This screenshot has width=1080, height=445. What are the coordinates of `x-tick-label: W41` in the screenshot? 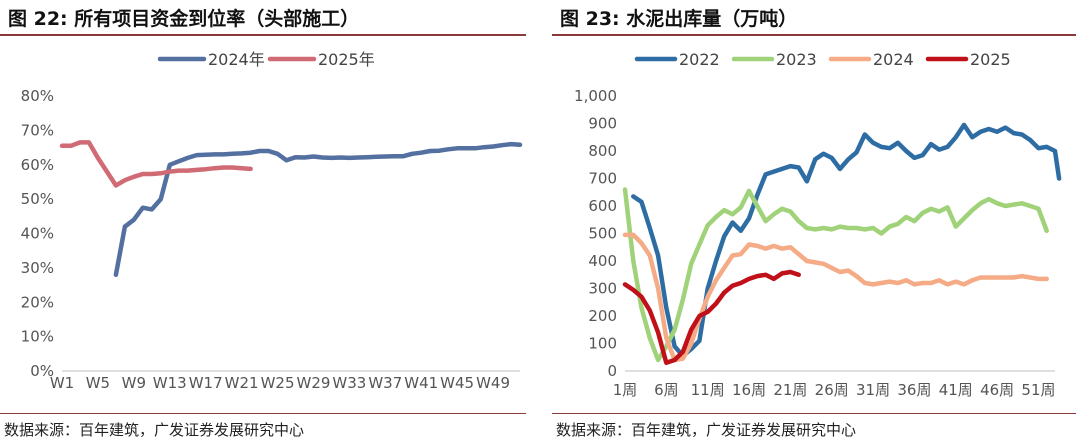 It's located at (421, 383).